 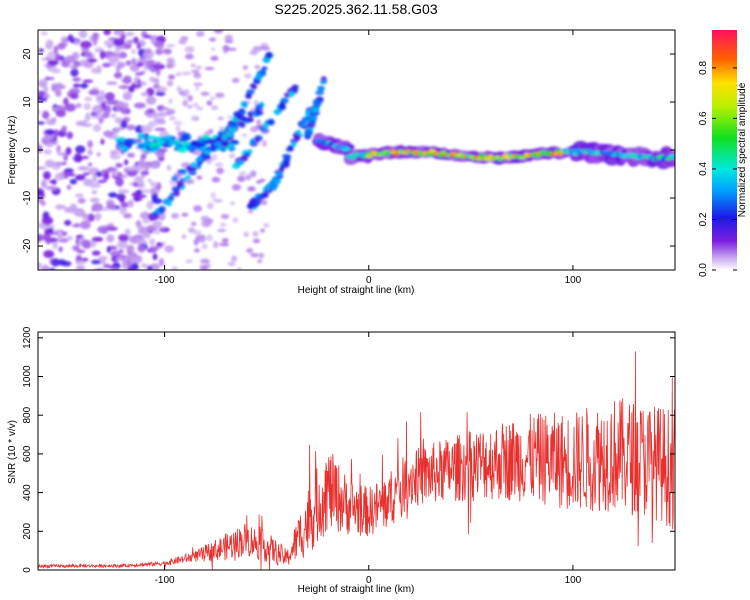 What do you see at coordinates (703, 169) in the screenshot?
I see `colorbar-tick-label: 0.4` at bounding box center [703, 169].